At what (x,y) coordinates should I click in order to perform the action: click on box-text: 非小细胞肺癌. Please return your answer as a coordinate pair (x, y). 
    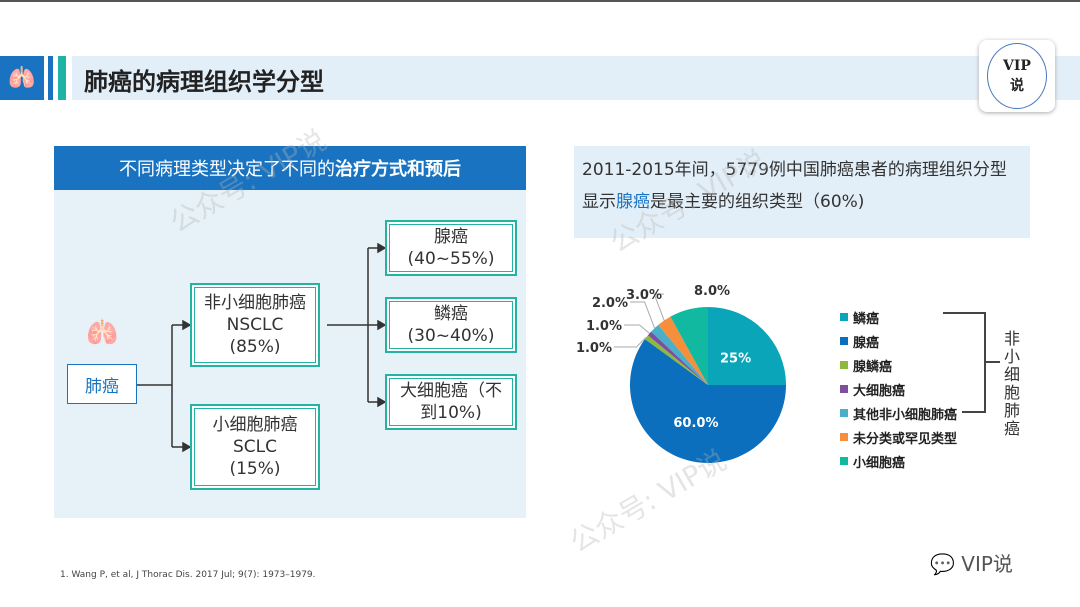
    Looking at the image, I should click on (255, 303).